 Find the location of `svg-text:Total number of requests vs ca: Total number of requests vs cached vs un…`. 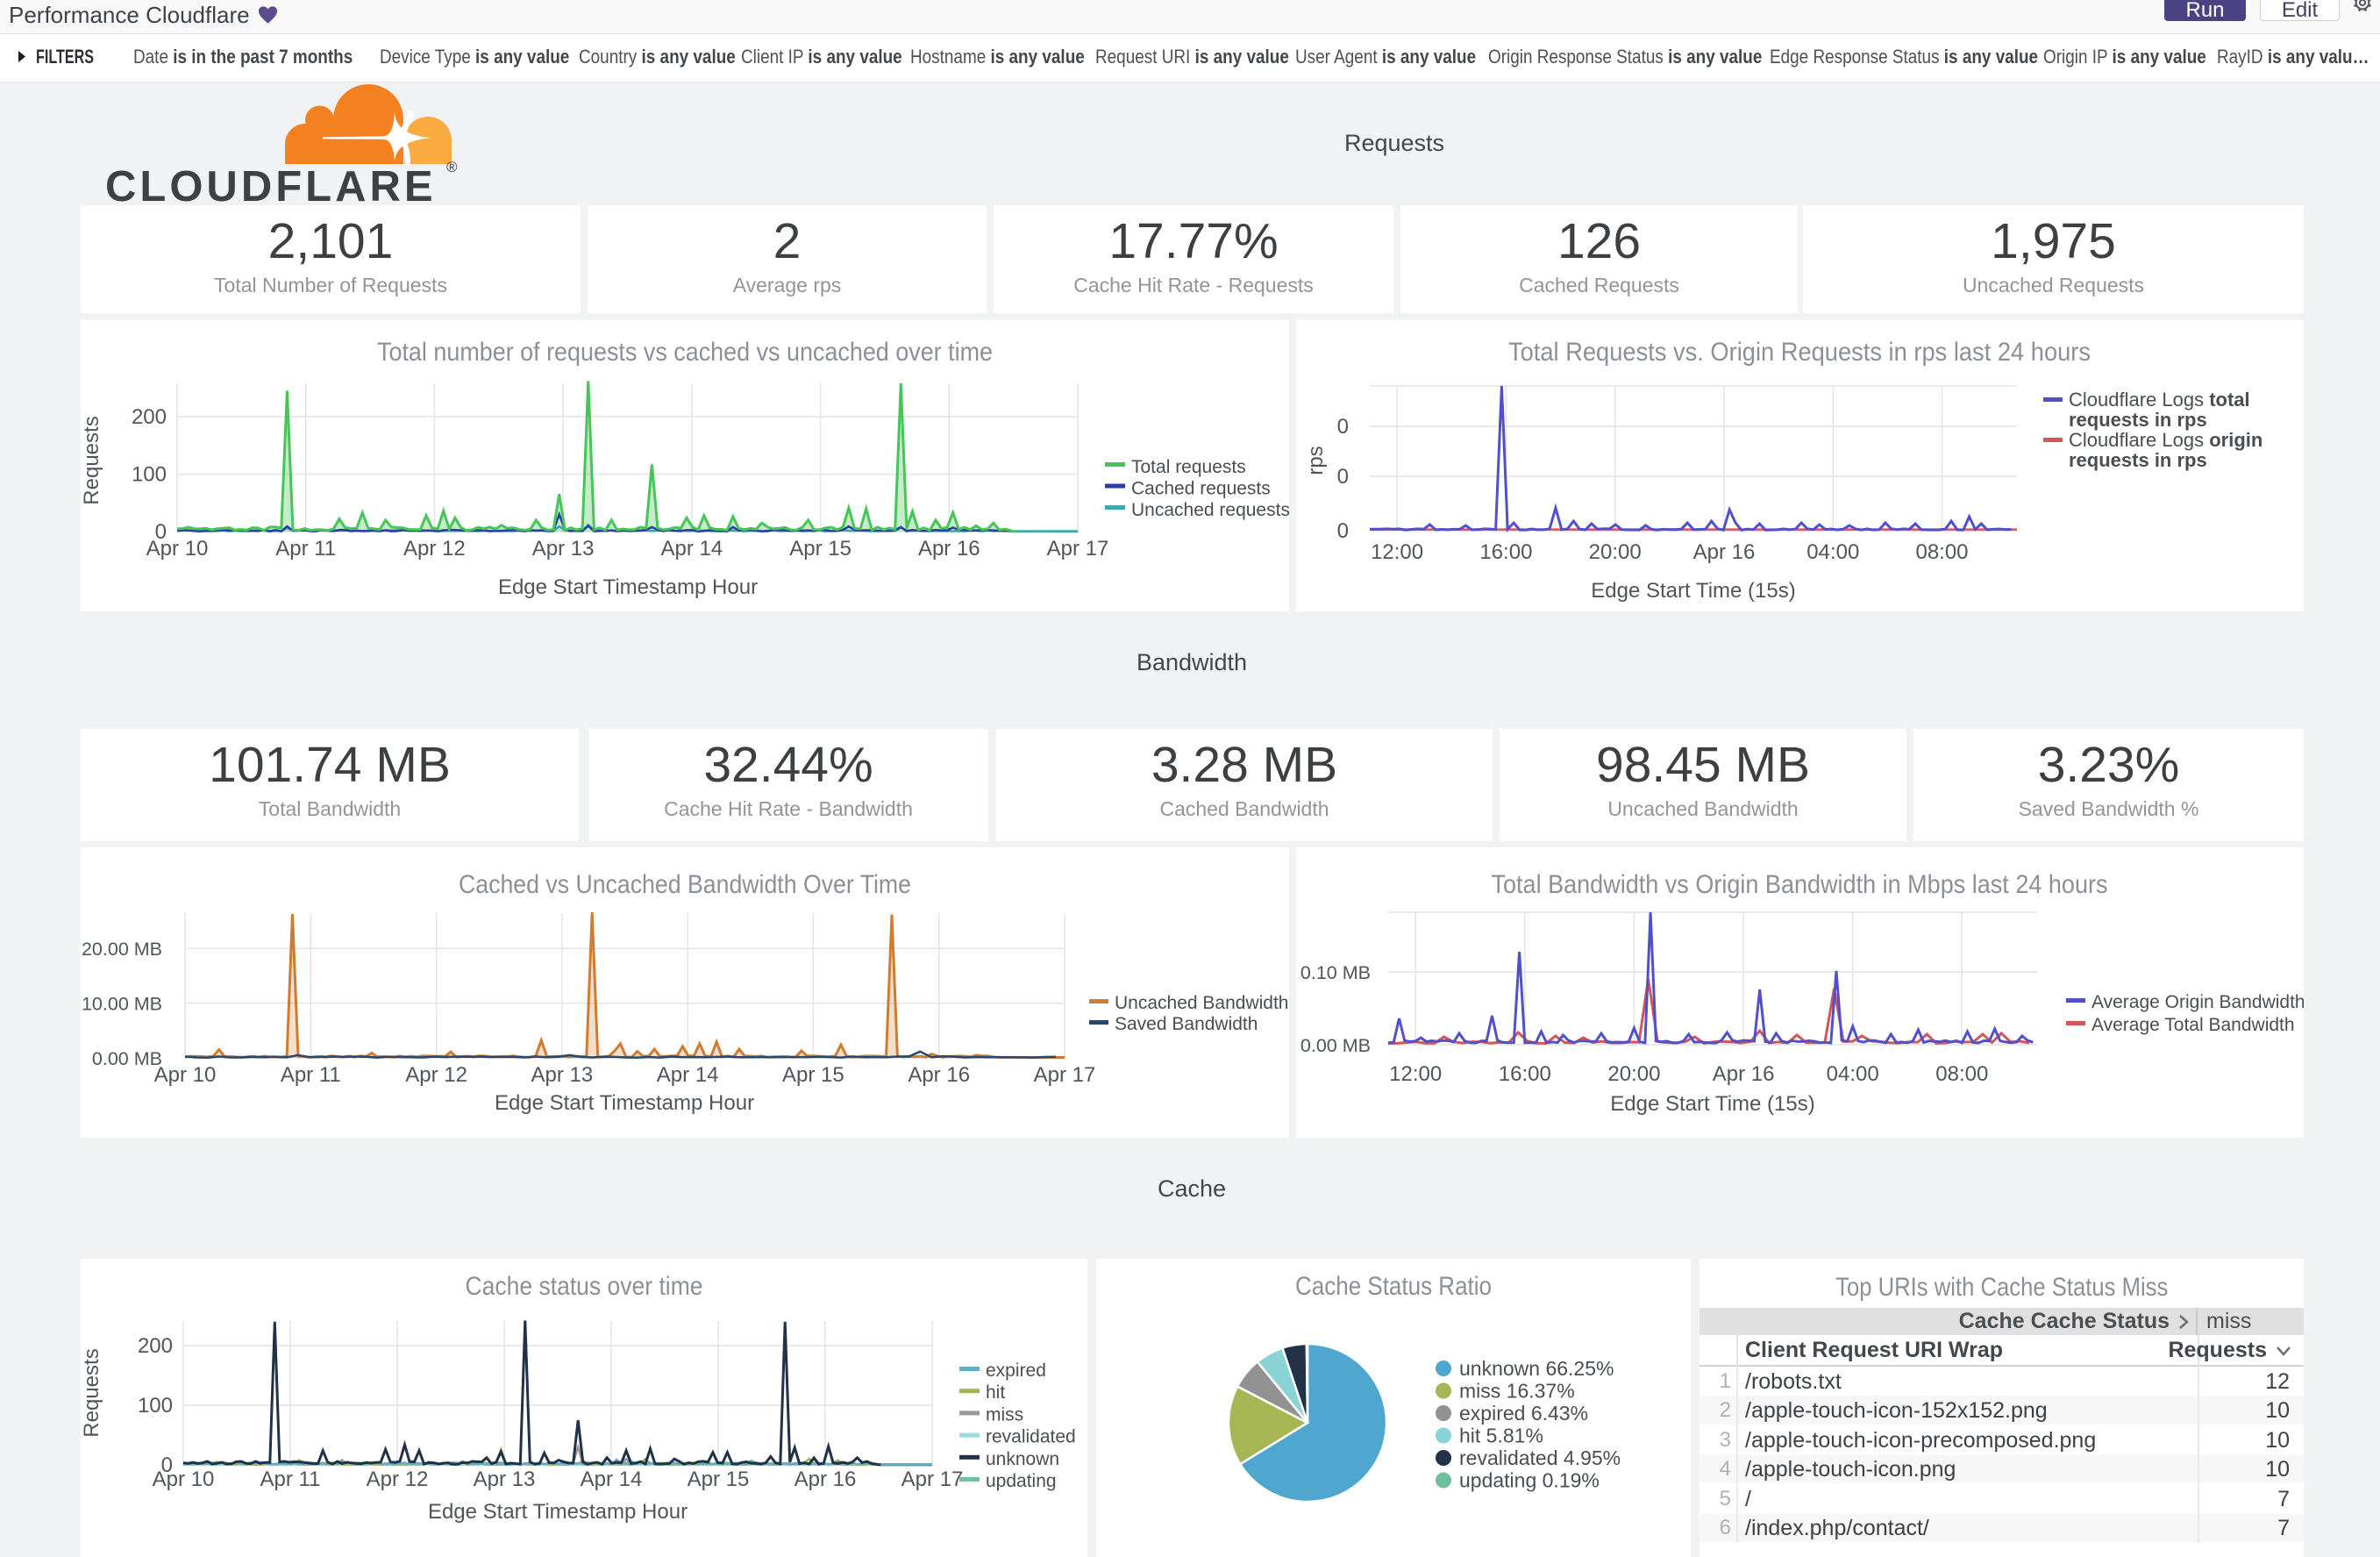

svg-text:Total number of requests vs ca: Total number of requests vs cached vs un… is located at coordinates (685, 352).